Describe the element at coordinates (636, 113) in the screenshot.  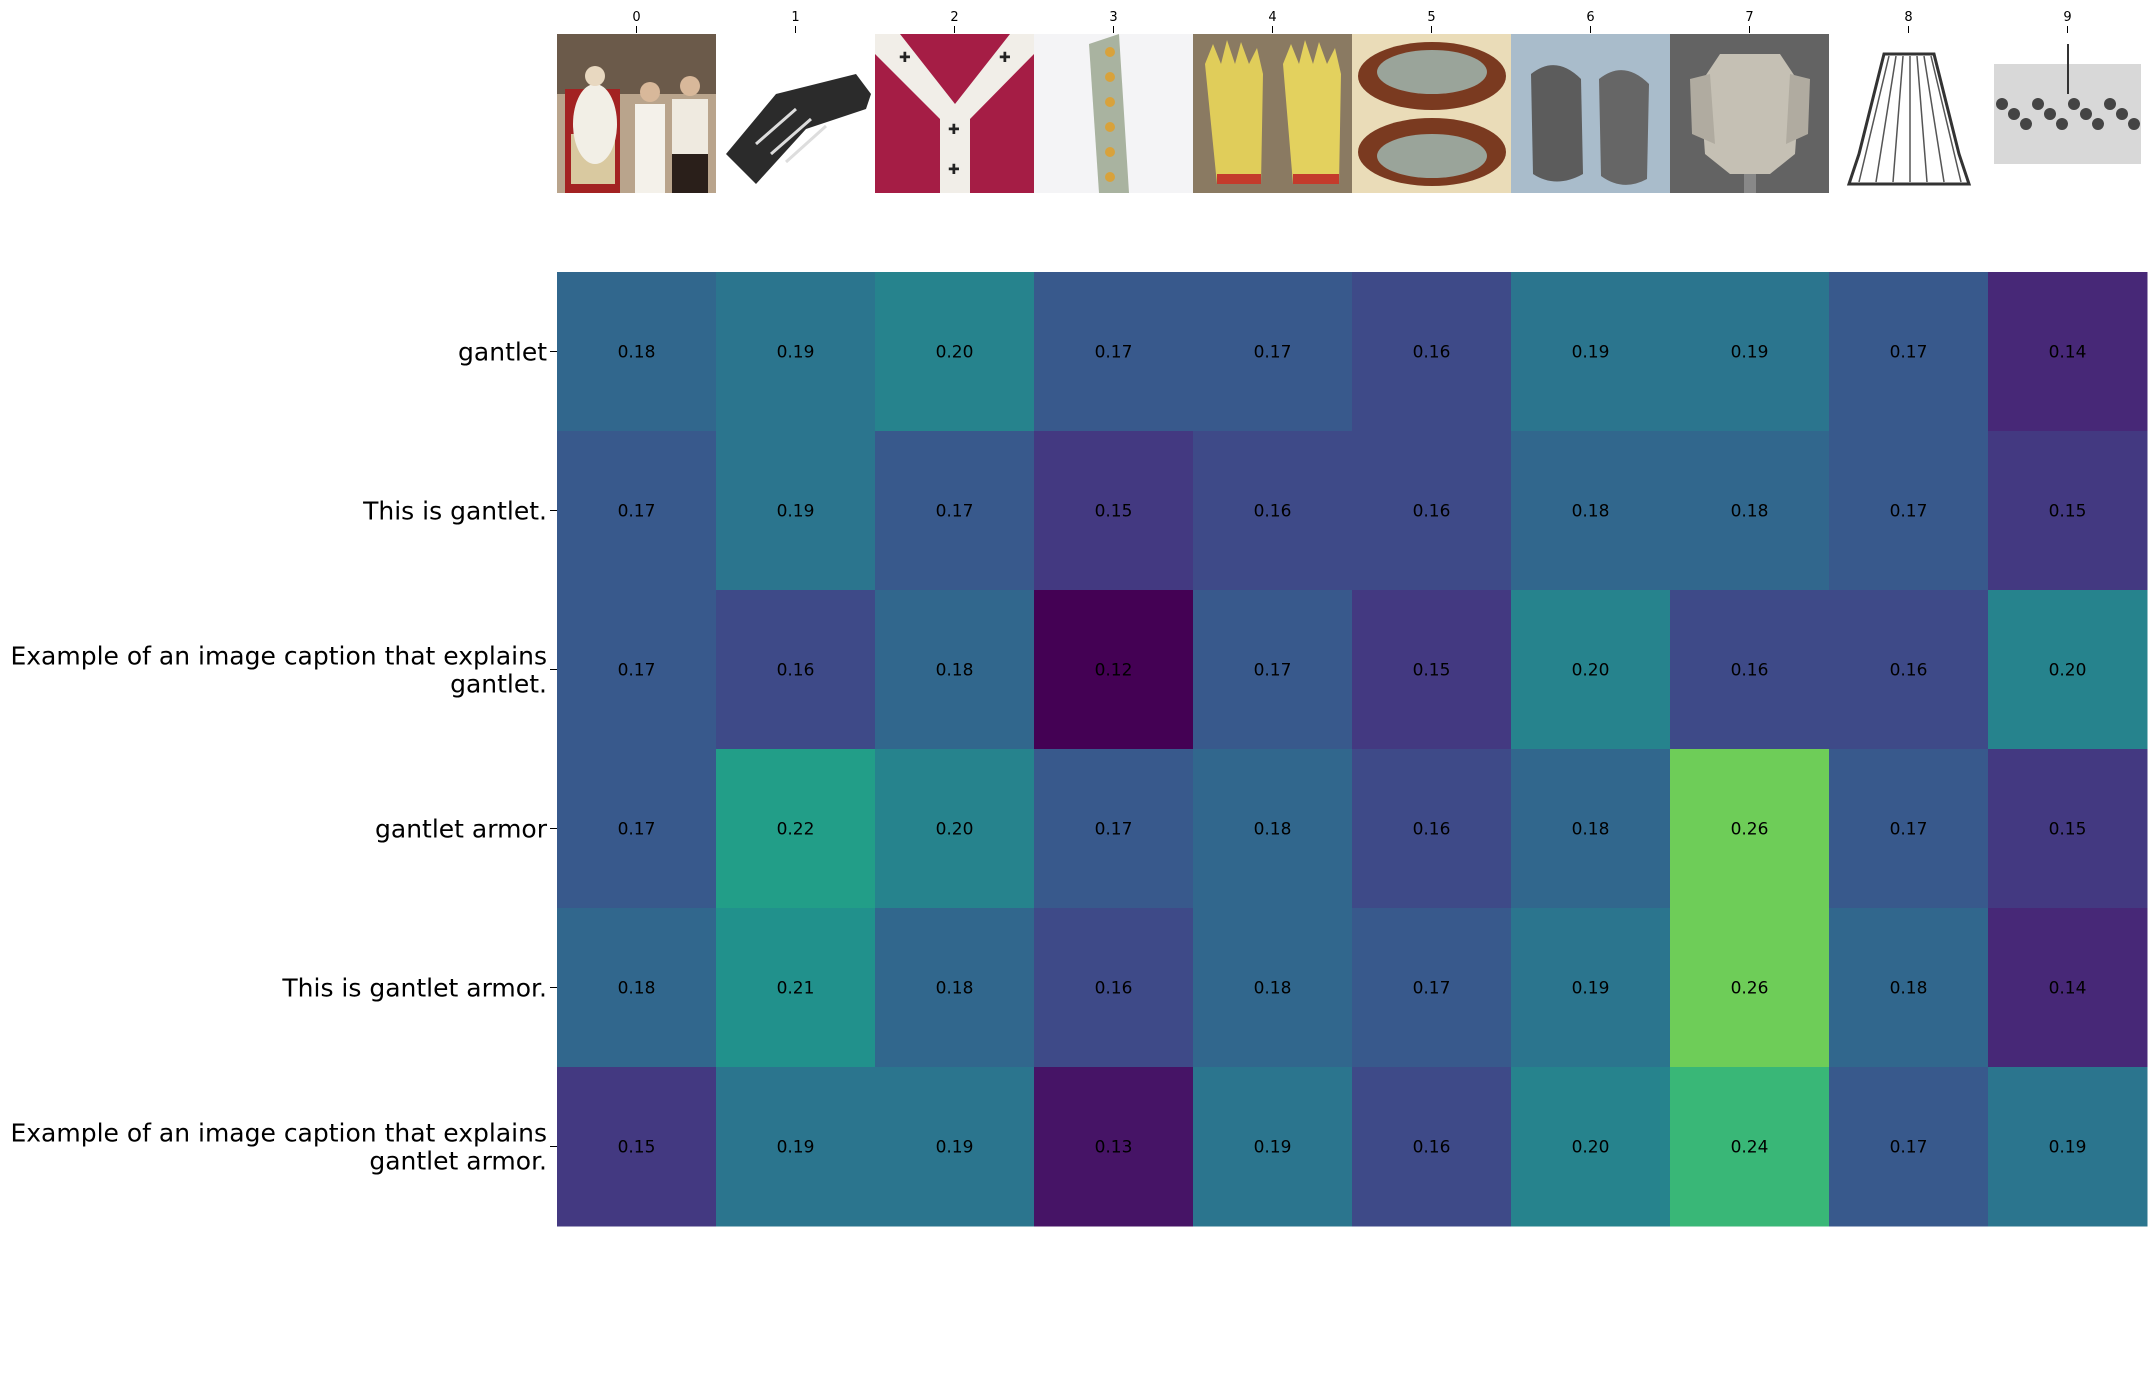
I see `ceremony-photo-thumbnail` at that location.